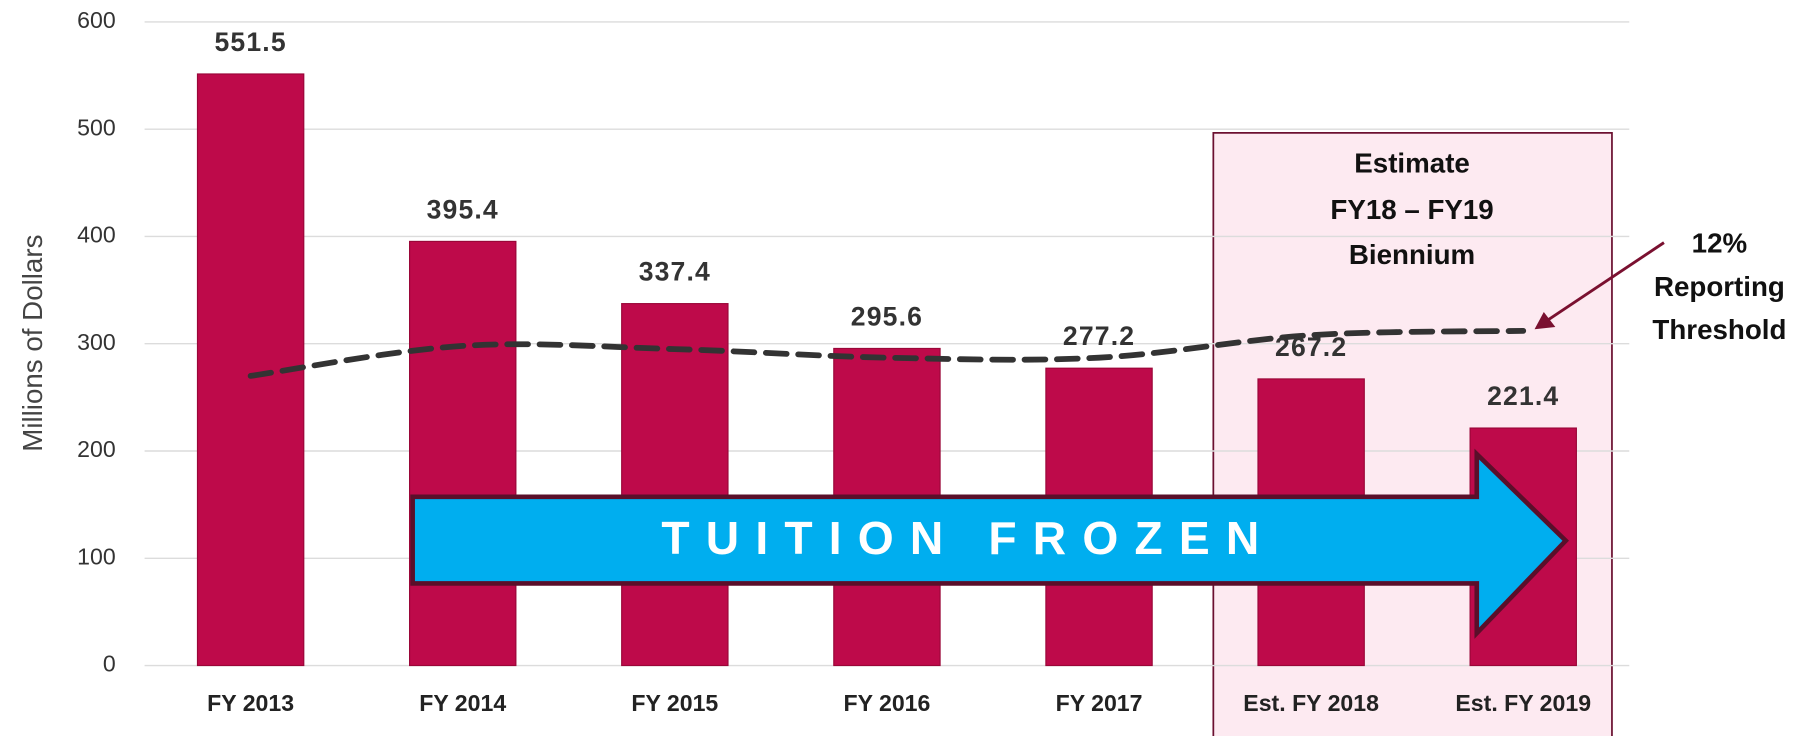 The width and height of the screenshot is (1812, 736). Describe the element at coordinates (462, 703) in the screenshot. I see `x-tick-label: FY 2014` at that location.